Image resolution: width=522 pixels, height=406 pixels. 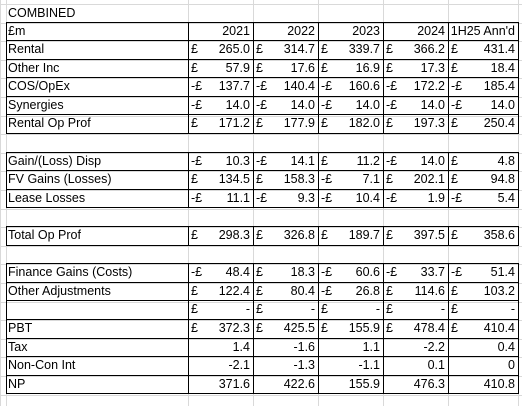 What do you see at coordinates (366, 31) in the screenshot?
I see `header-year: 2023` at bounding box center [366, 31].